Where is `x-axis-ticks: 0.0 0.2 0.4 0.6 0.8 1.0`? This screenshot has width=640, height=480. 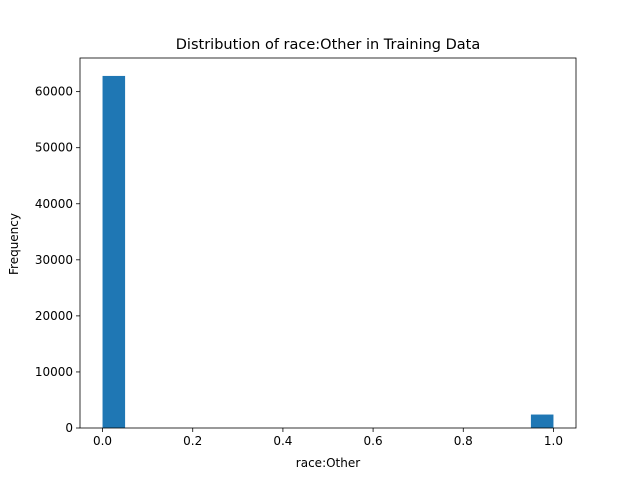 x-axis-ticks: 0.0 0.2 0.4 0.6 0.8 1.0 is located at coordinates (328, 438).